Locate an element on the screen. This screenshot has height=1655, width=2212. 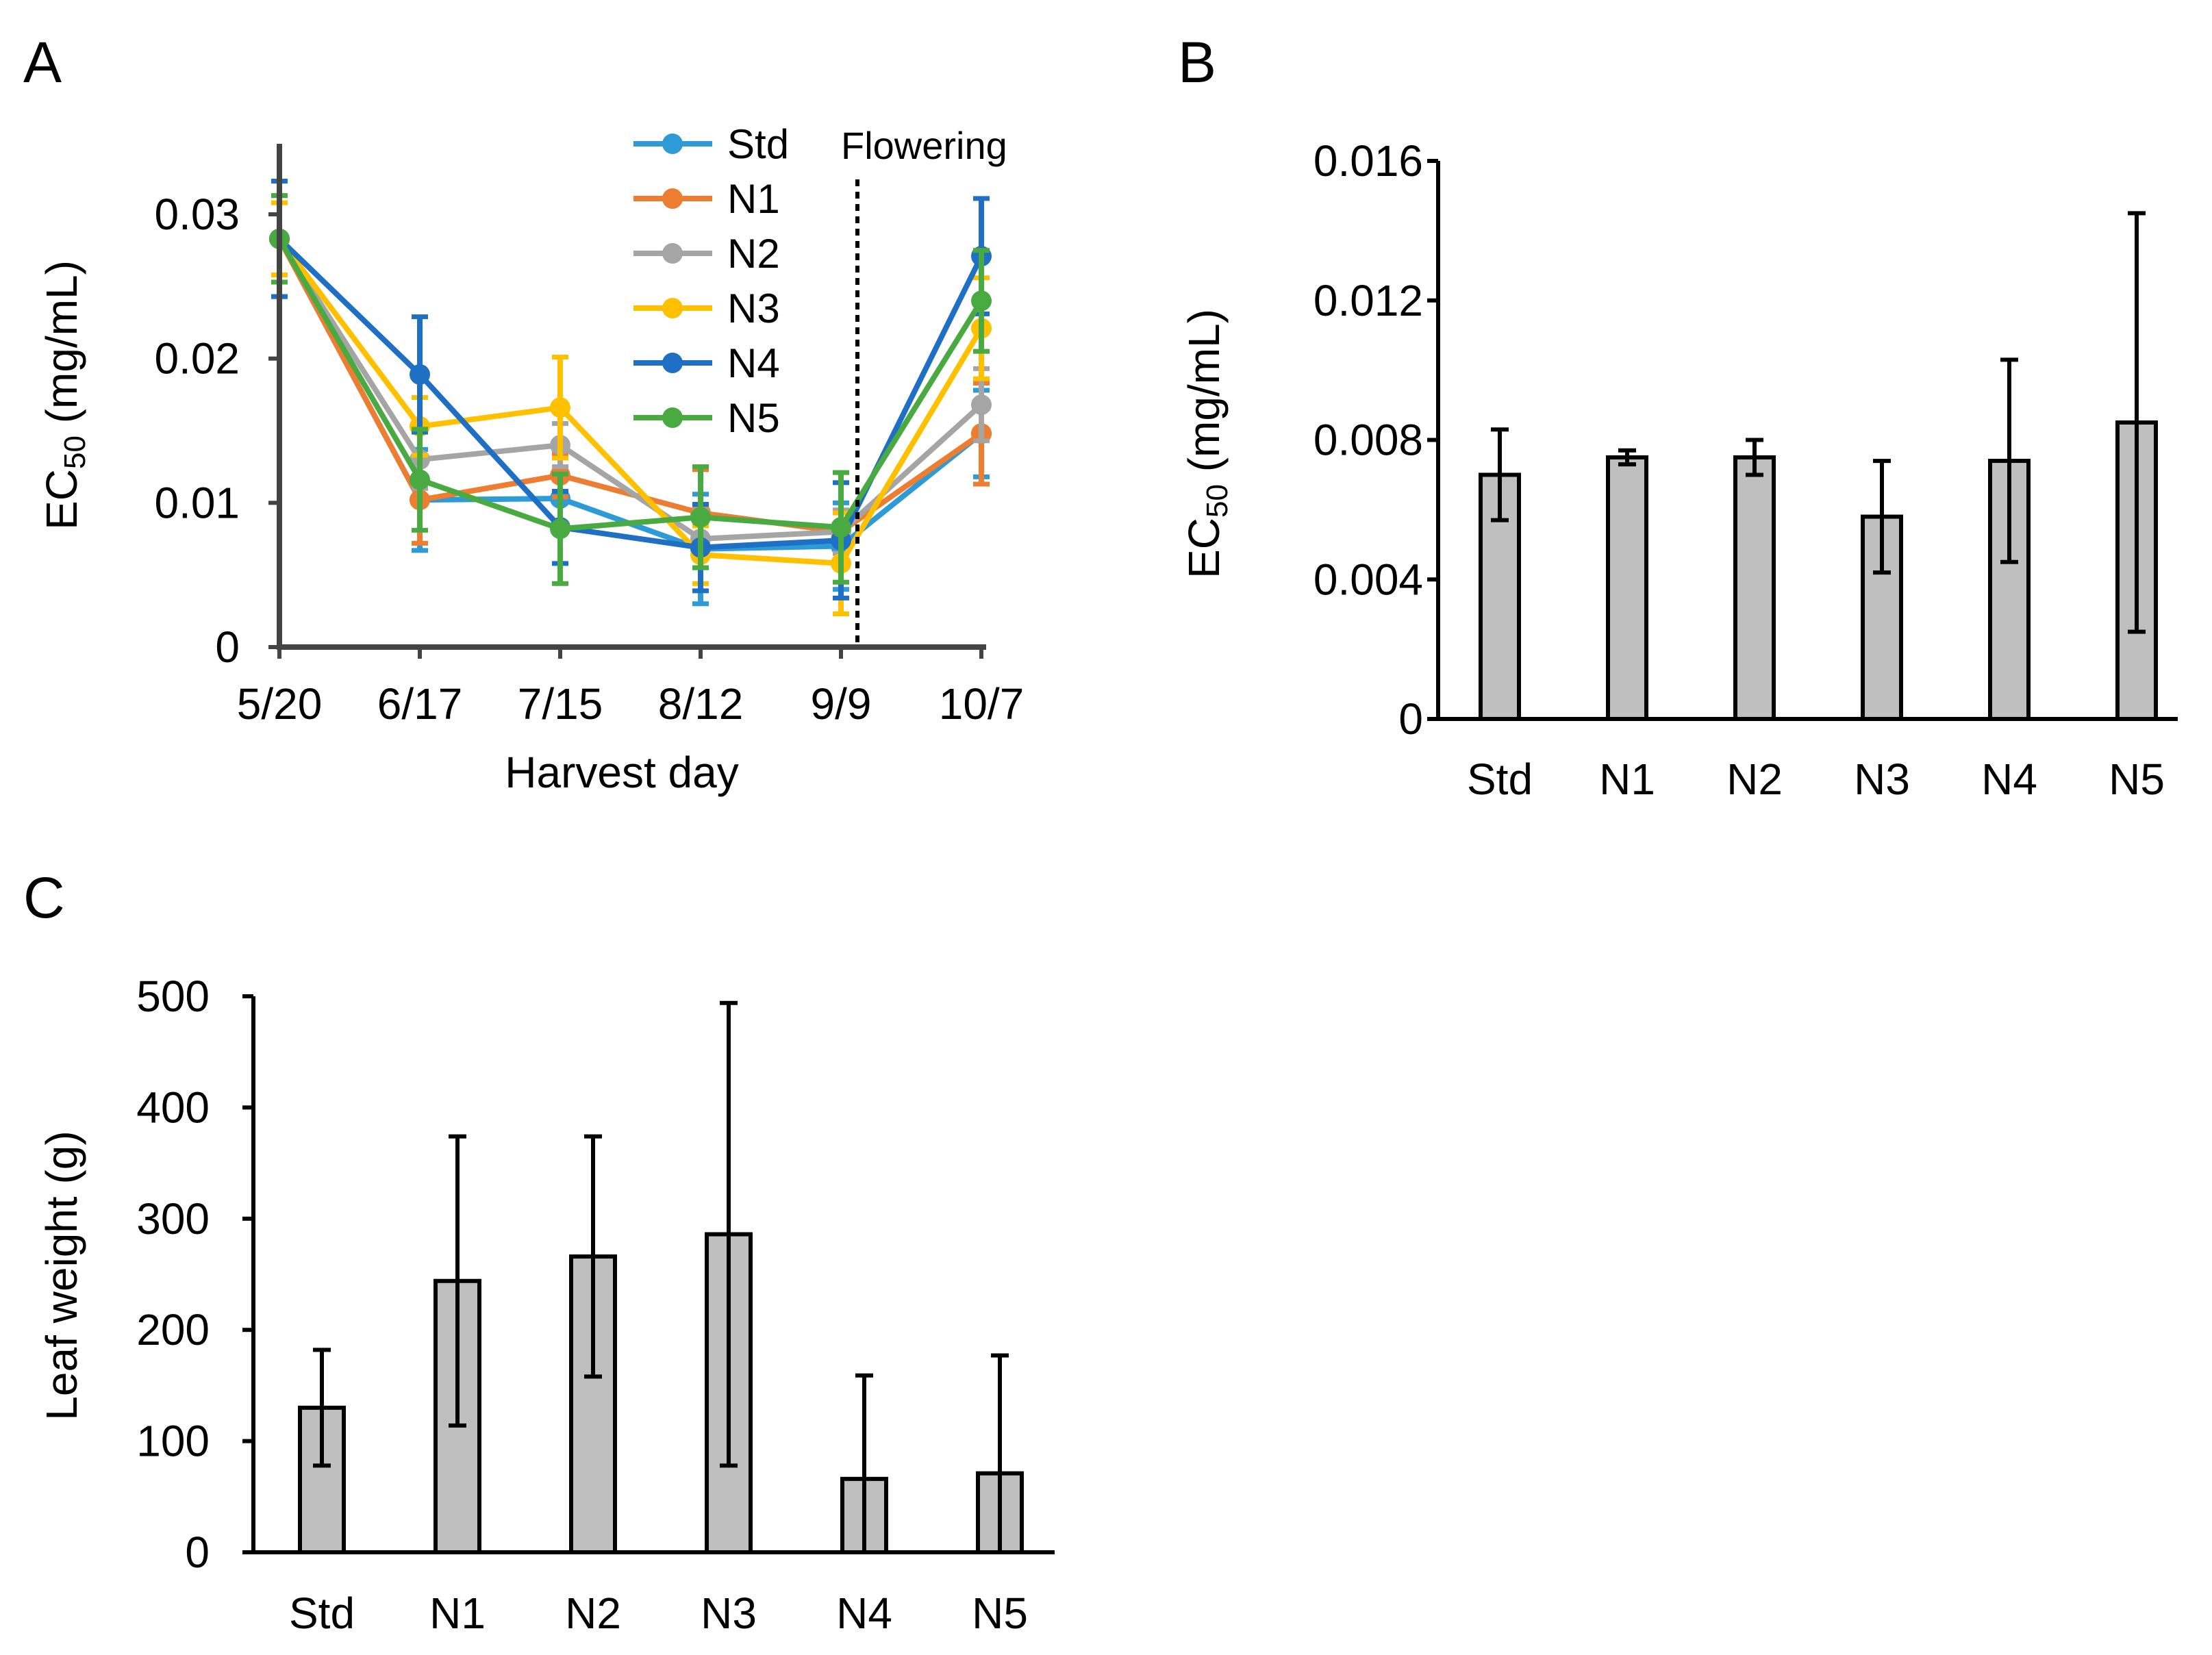
panel-c-y-tick-label: 400 is located at coordinates (173, 1107).